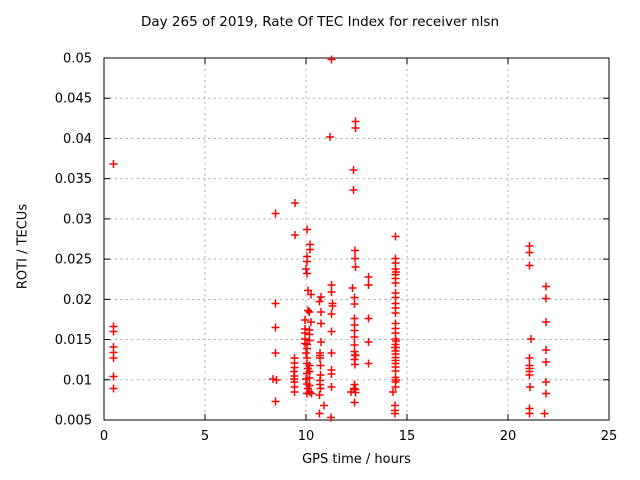 The height and width of the screenshot is (480, 640). I want to click on y-tick-label: 0.025, so click(73, 260).